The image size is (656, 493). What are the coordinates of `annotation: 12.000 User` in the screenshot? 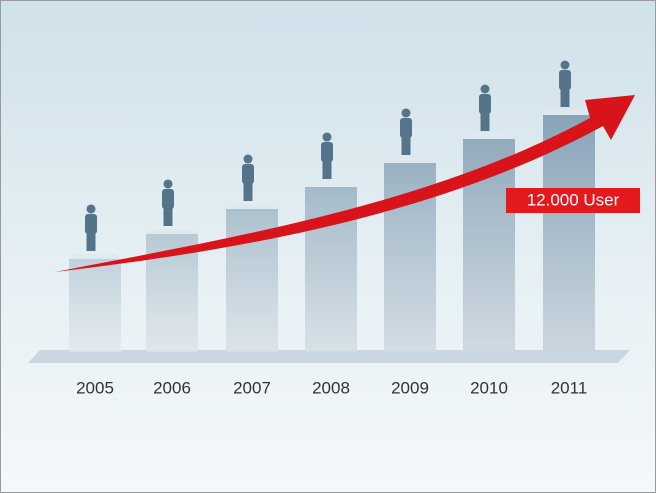 It's located at (573, 199).